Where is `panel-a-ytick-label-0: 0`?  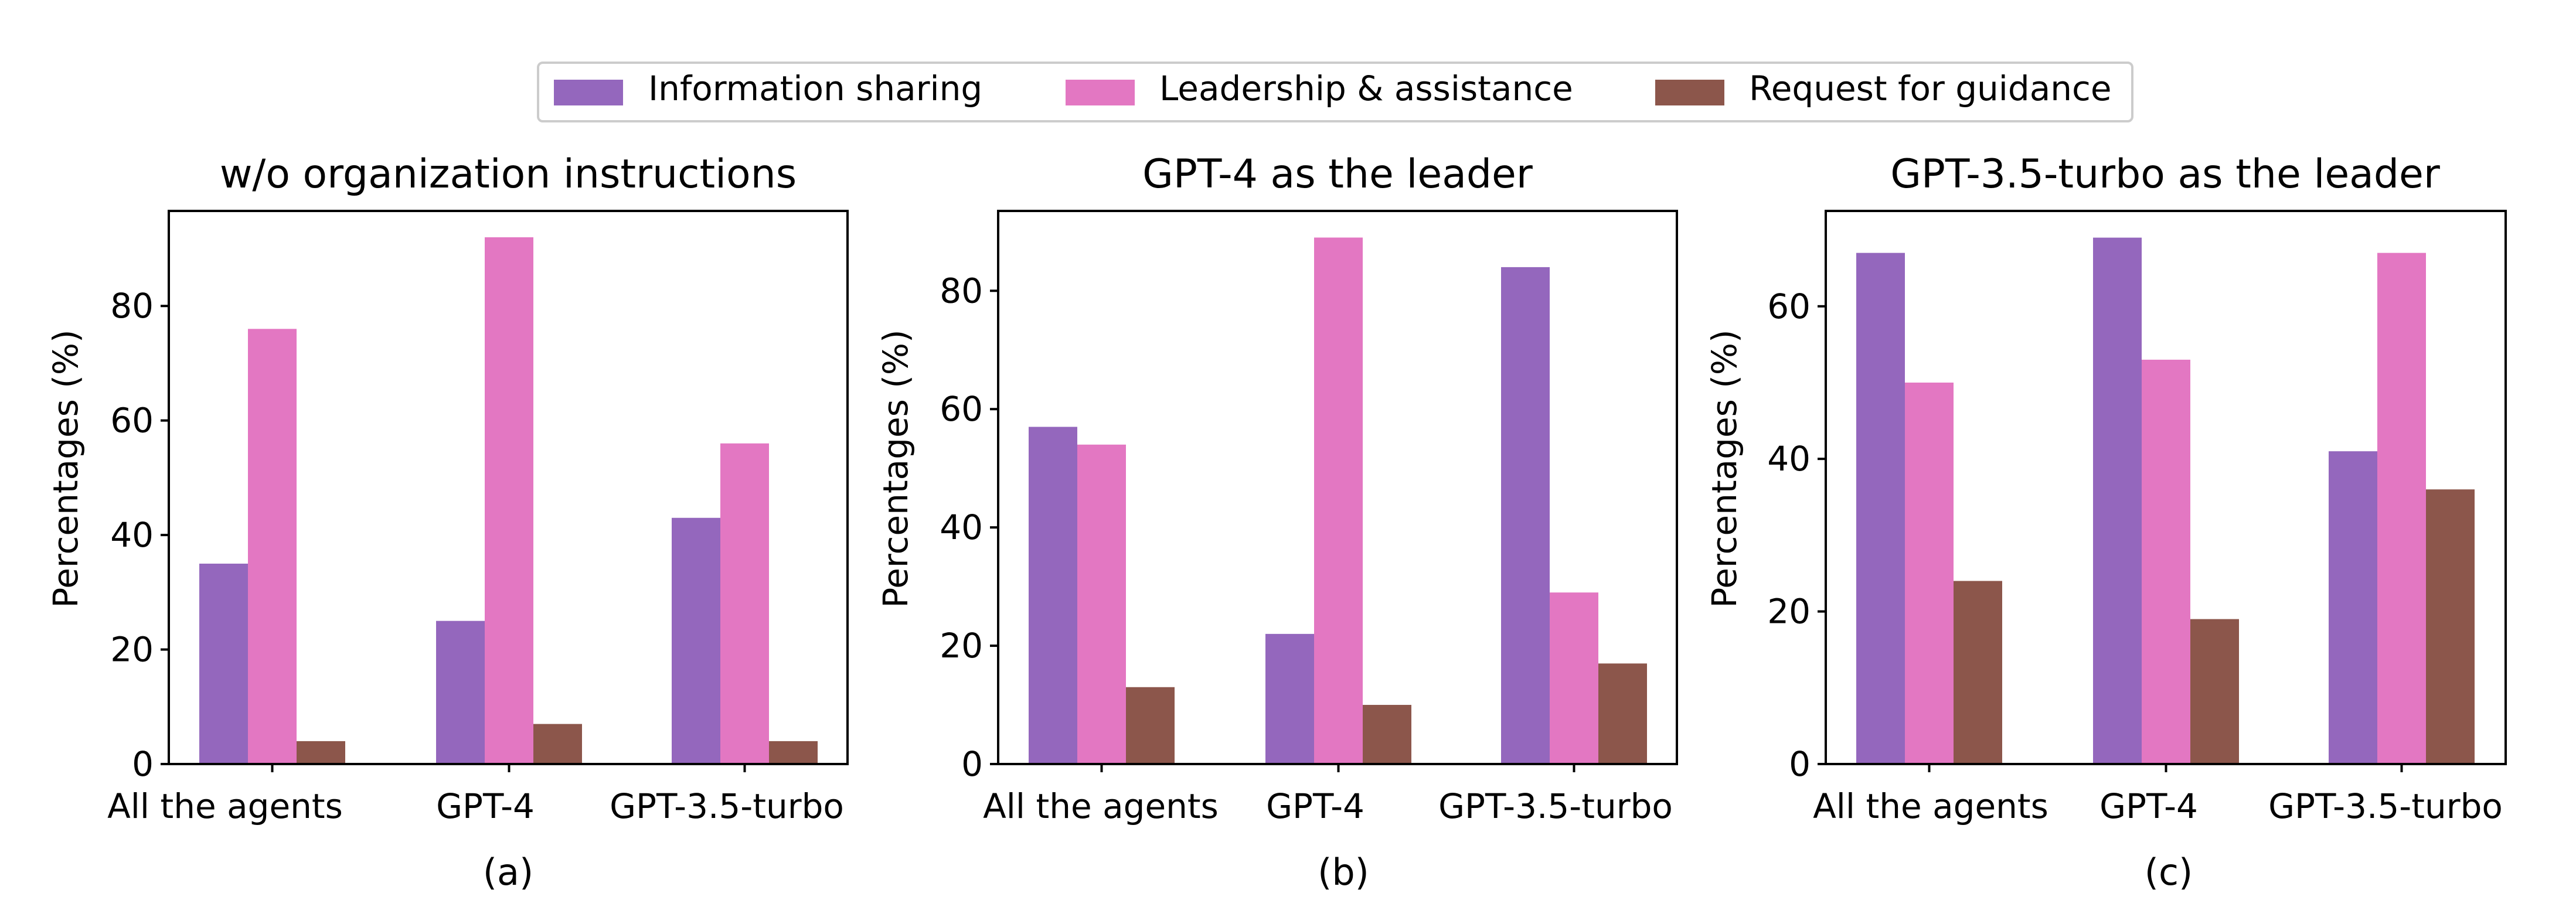
panel-a-ytick-label-0: 0 is located at coordinates (143, 764).